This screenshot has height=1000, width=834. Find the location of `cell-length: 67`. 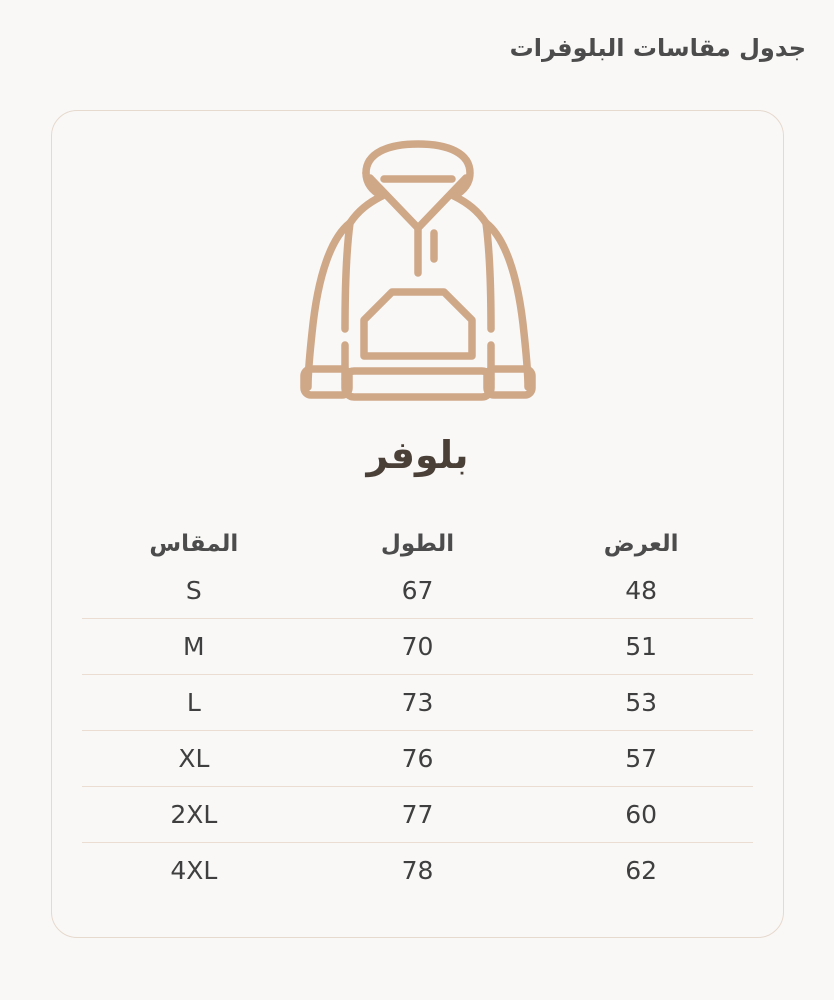

cell-length: 67 is located at coordinates (417, 590).